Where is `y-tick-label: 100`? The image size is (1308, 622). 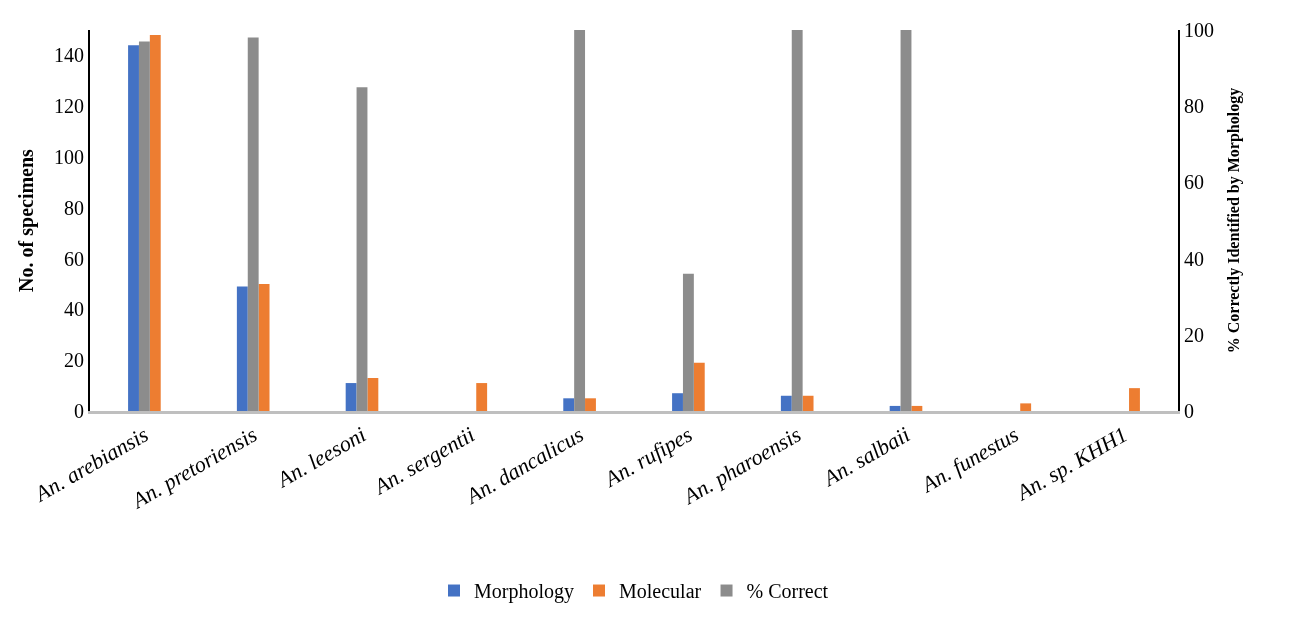
y-tick-label: 100 is located at coordinates (69, 157).